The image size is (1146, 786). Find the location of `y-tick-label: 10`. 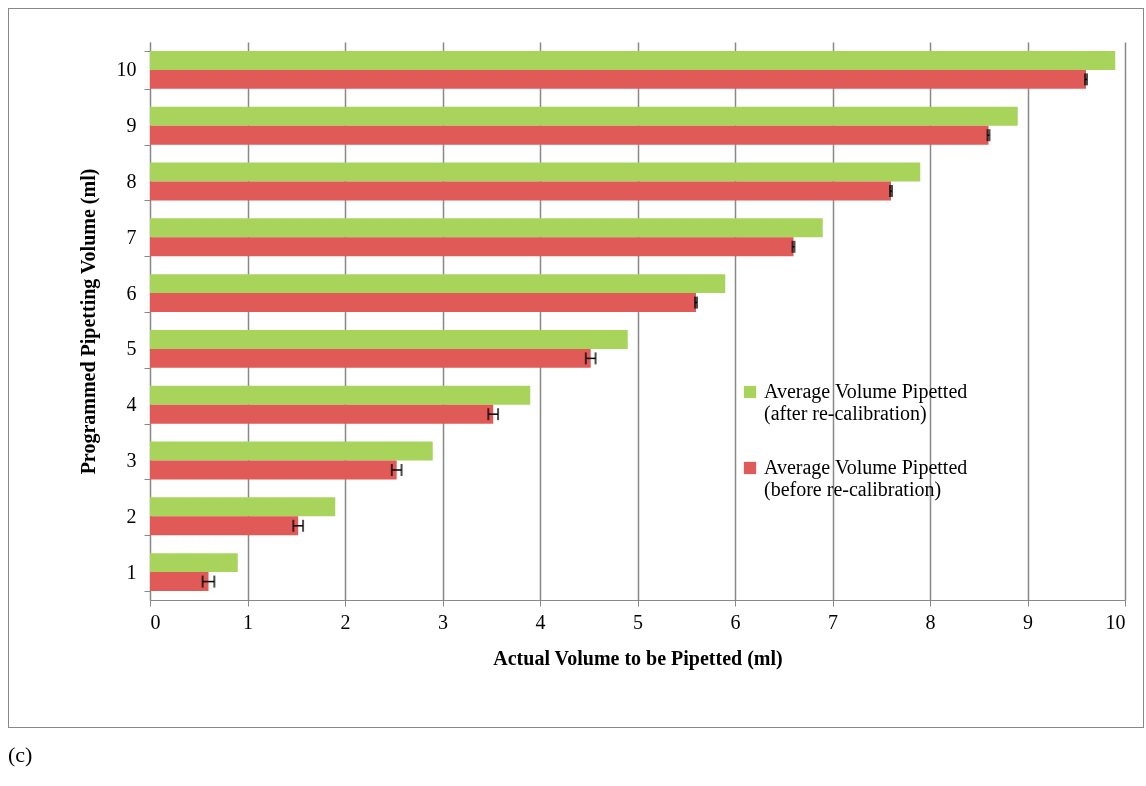

y-tick-label: 10 is located at coordinates (126, 69).